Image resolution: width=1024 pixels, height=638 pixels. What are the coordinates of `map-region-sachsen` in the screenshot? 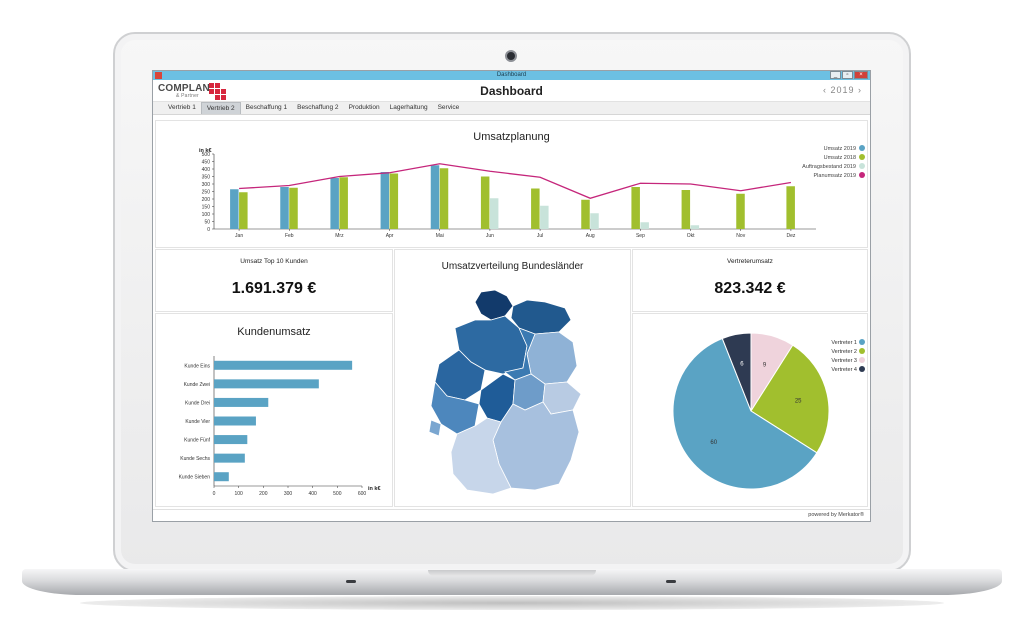 It's located at (562, 398).